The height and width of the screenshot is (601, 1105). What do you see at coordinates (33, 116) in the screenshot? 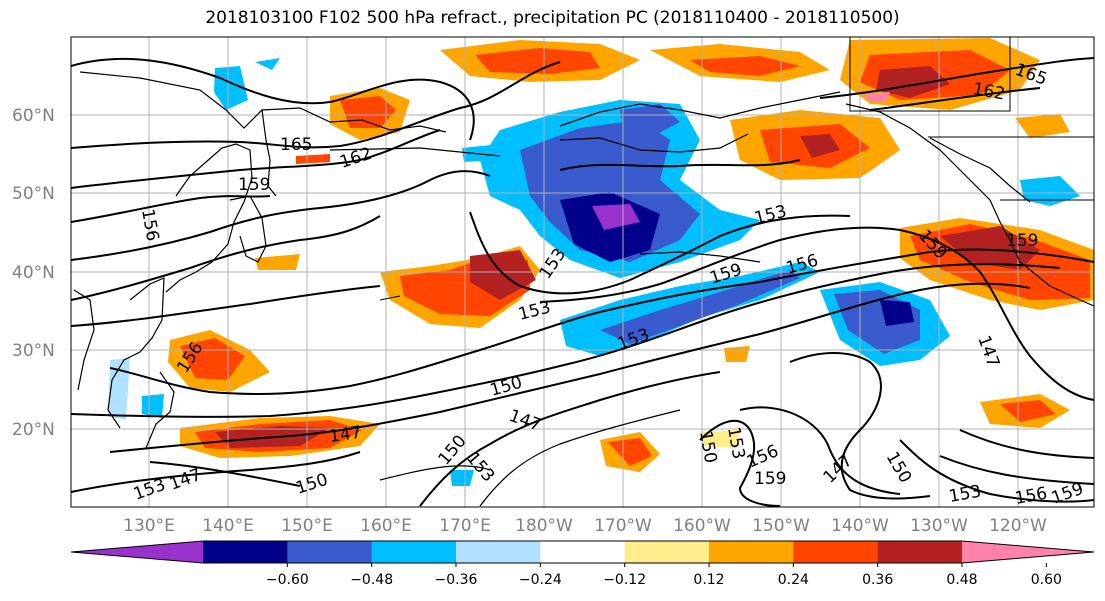
I see `lat-label: 60°N` at bounding box center [33, 116].